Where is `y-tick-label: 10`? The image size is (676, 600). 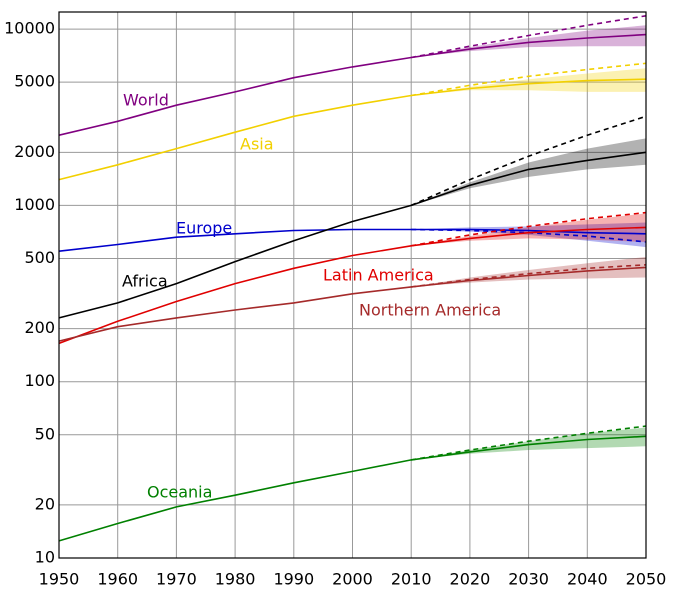 y-tick-label: 10 is located at coordinates (45, 557).